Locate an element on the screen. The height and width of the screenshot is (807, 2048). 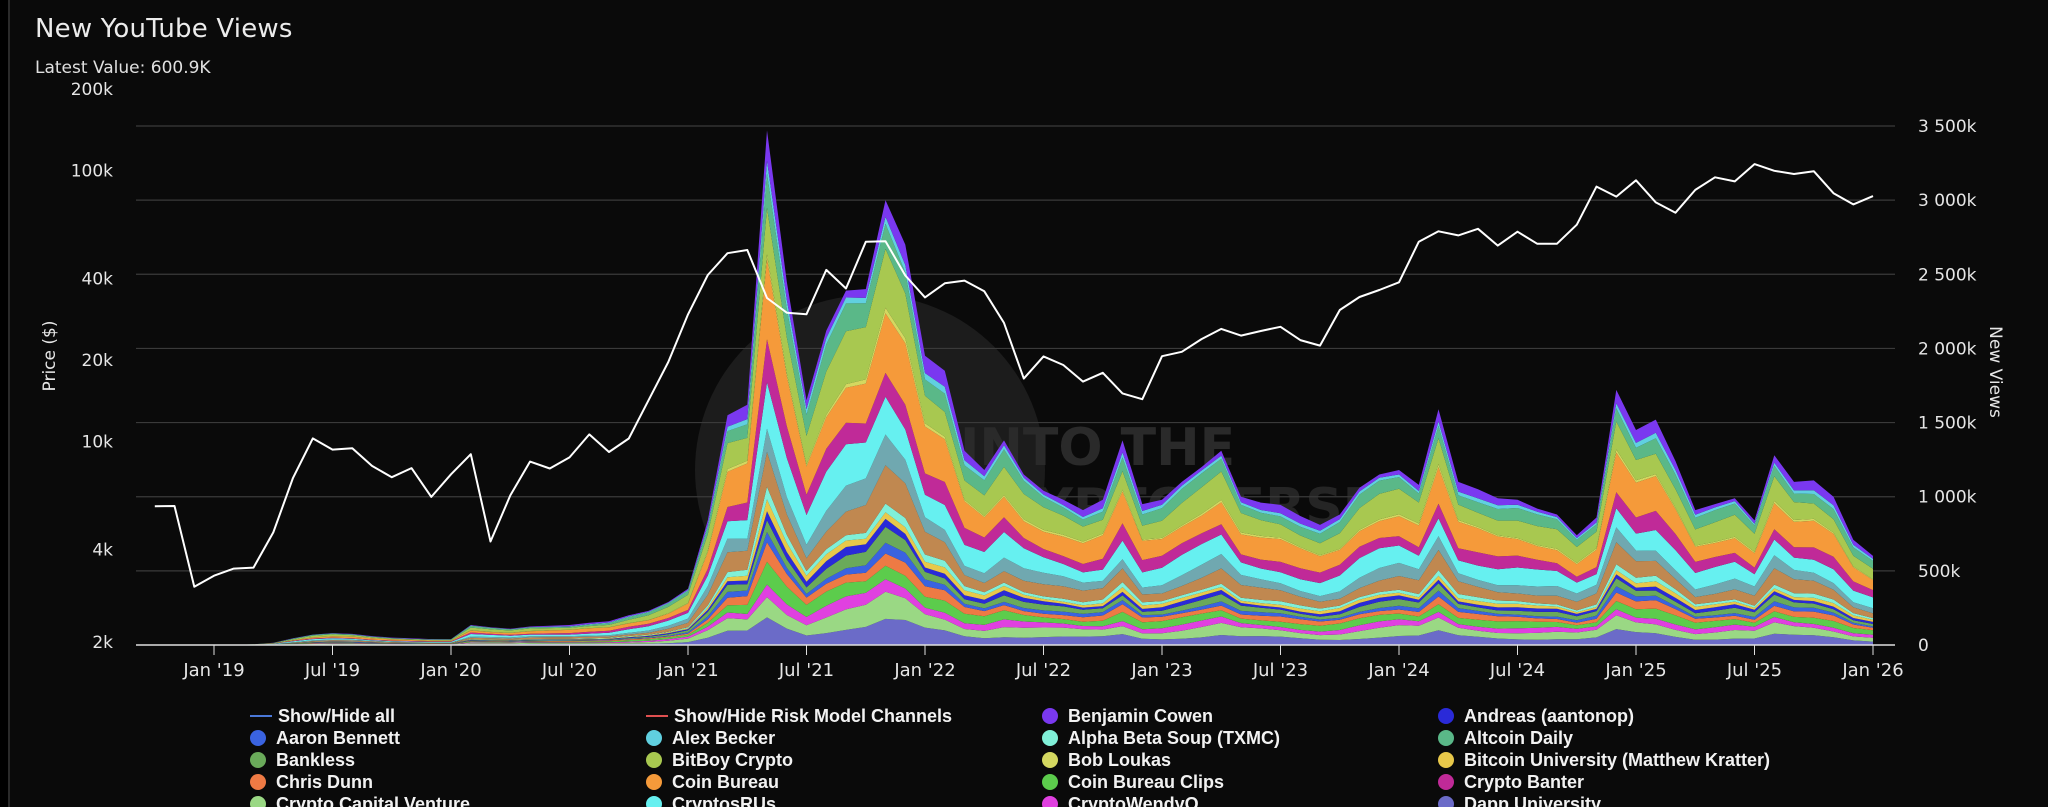
x-tick-label: Jan '22 is located at coordinates (924, 670).